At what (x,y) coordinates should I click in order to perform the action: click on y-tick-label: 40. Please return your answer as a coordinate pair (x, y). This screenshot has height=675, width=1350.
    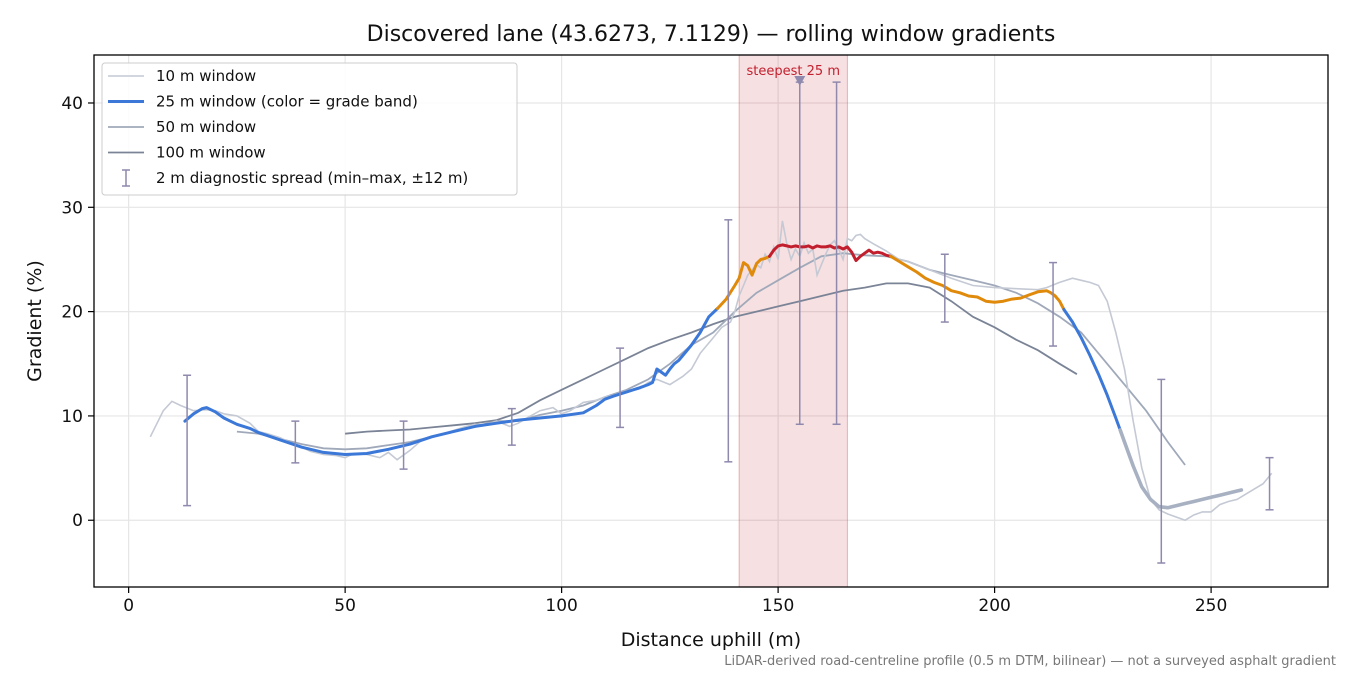
    Looking at the image, I should click on (72, 104).